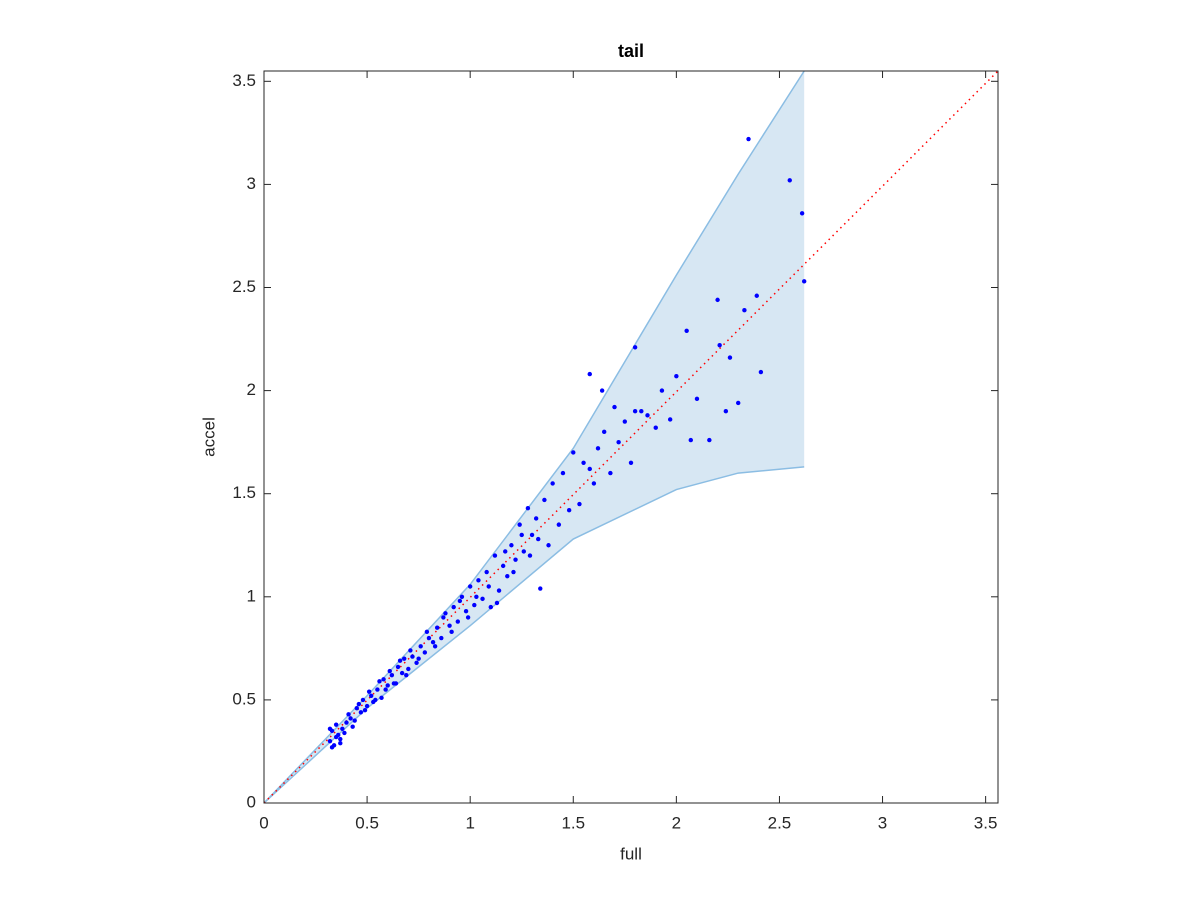 This screenshot has height=900, width=1200. What do you see at coordinates (244, 80) in the screenshot?
I see `y-tick-label: 3.5` at bounding box center [244, 80].